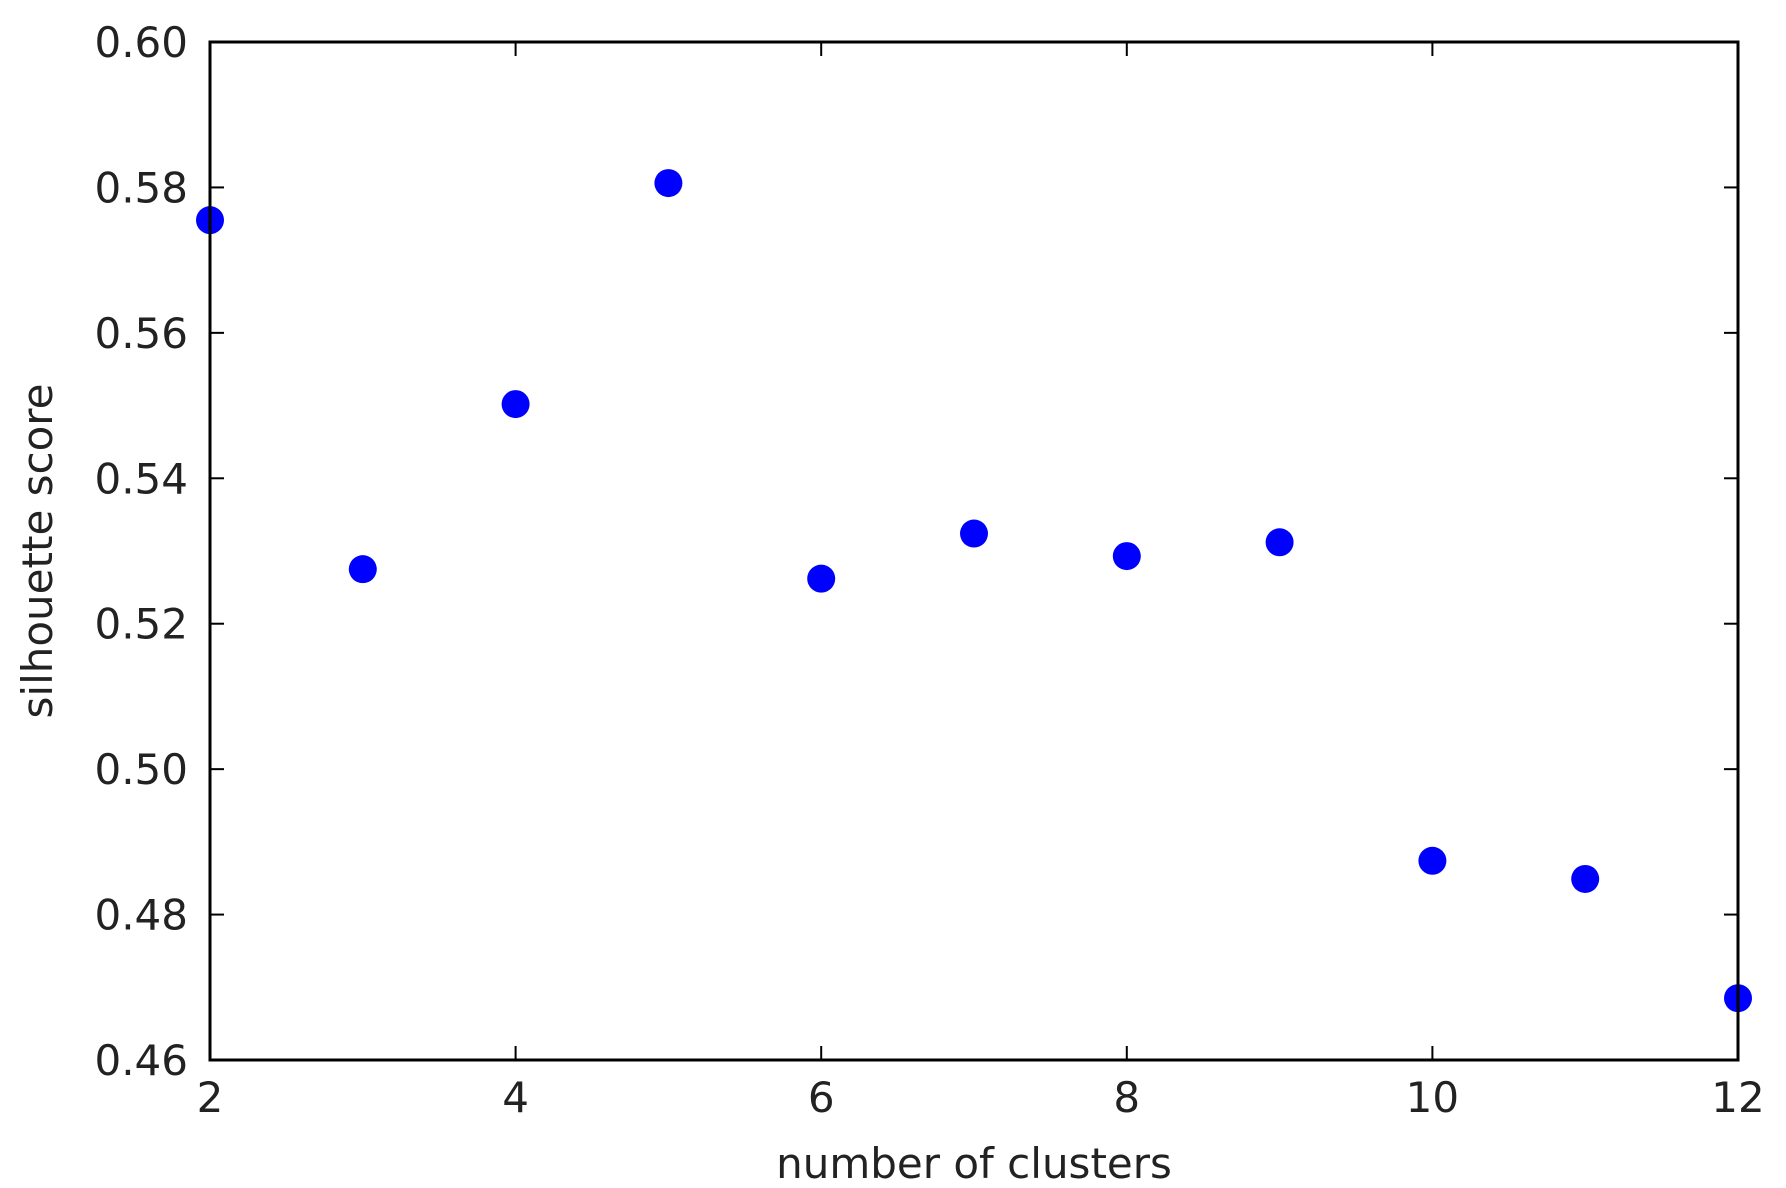 This screenshot has height=1188, width=1786. What do you see at coordinates (1737, 1097) in the screenshot?
I see `x-tick-label: 12` at bounding box center [1737, 1097].